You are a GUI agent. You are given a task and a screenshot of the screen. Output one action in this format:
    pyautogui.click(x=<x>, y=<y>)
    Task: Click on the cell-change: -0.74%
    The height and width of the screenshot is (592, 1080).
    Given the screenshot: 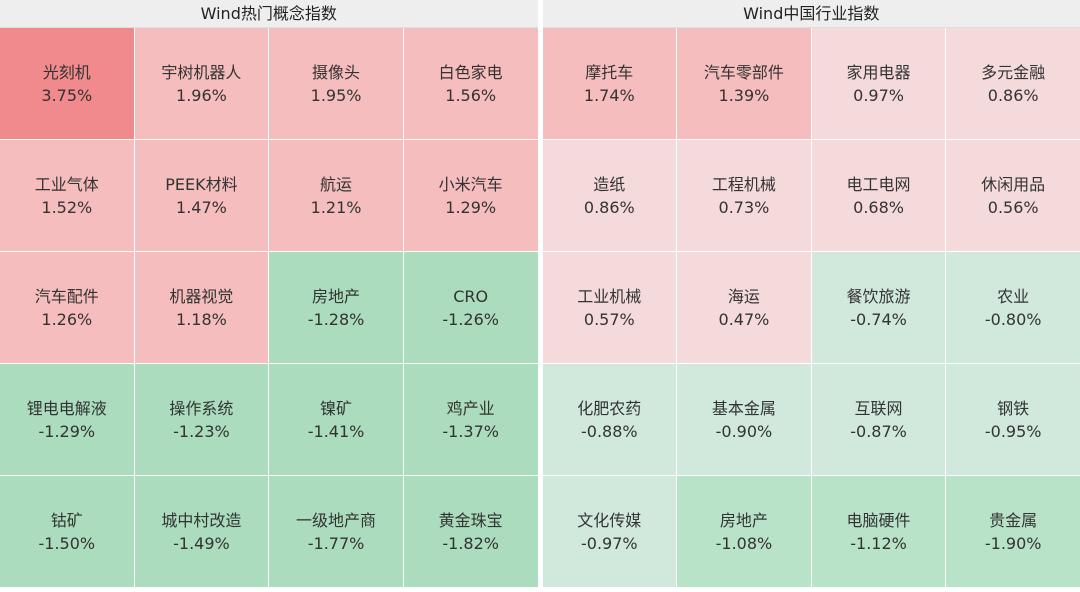 What is the action you would take?
    pyautogui.click(x=878, y=319)
    